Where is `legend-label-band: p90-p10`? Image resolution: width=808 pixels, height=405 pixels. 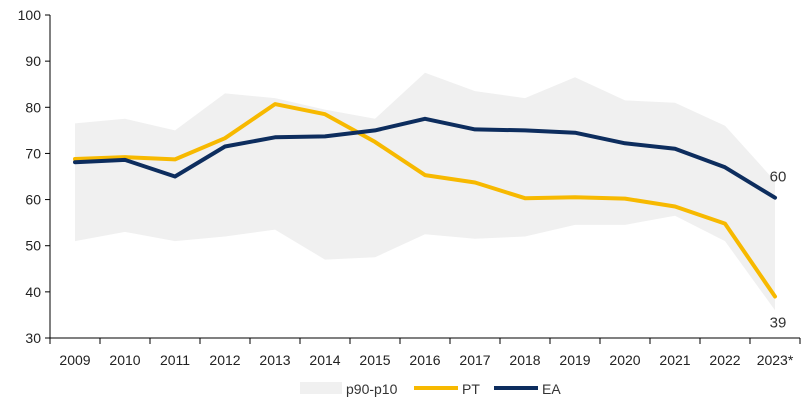 legend-label-band: p90-p10 is located at coordinates (372, 389).